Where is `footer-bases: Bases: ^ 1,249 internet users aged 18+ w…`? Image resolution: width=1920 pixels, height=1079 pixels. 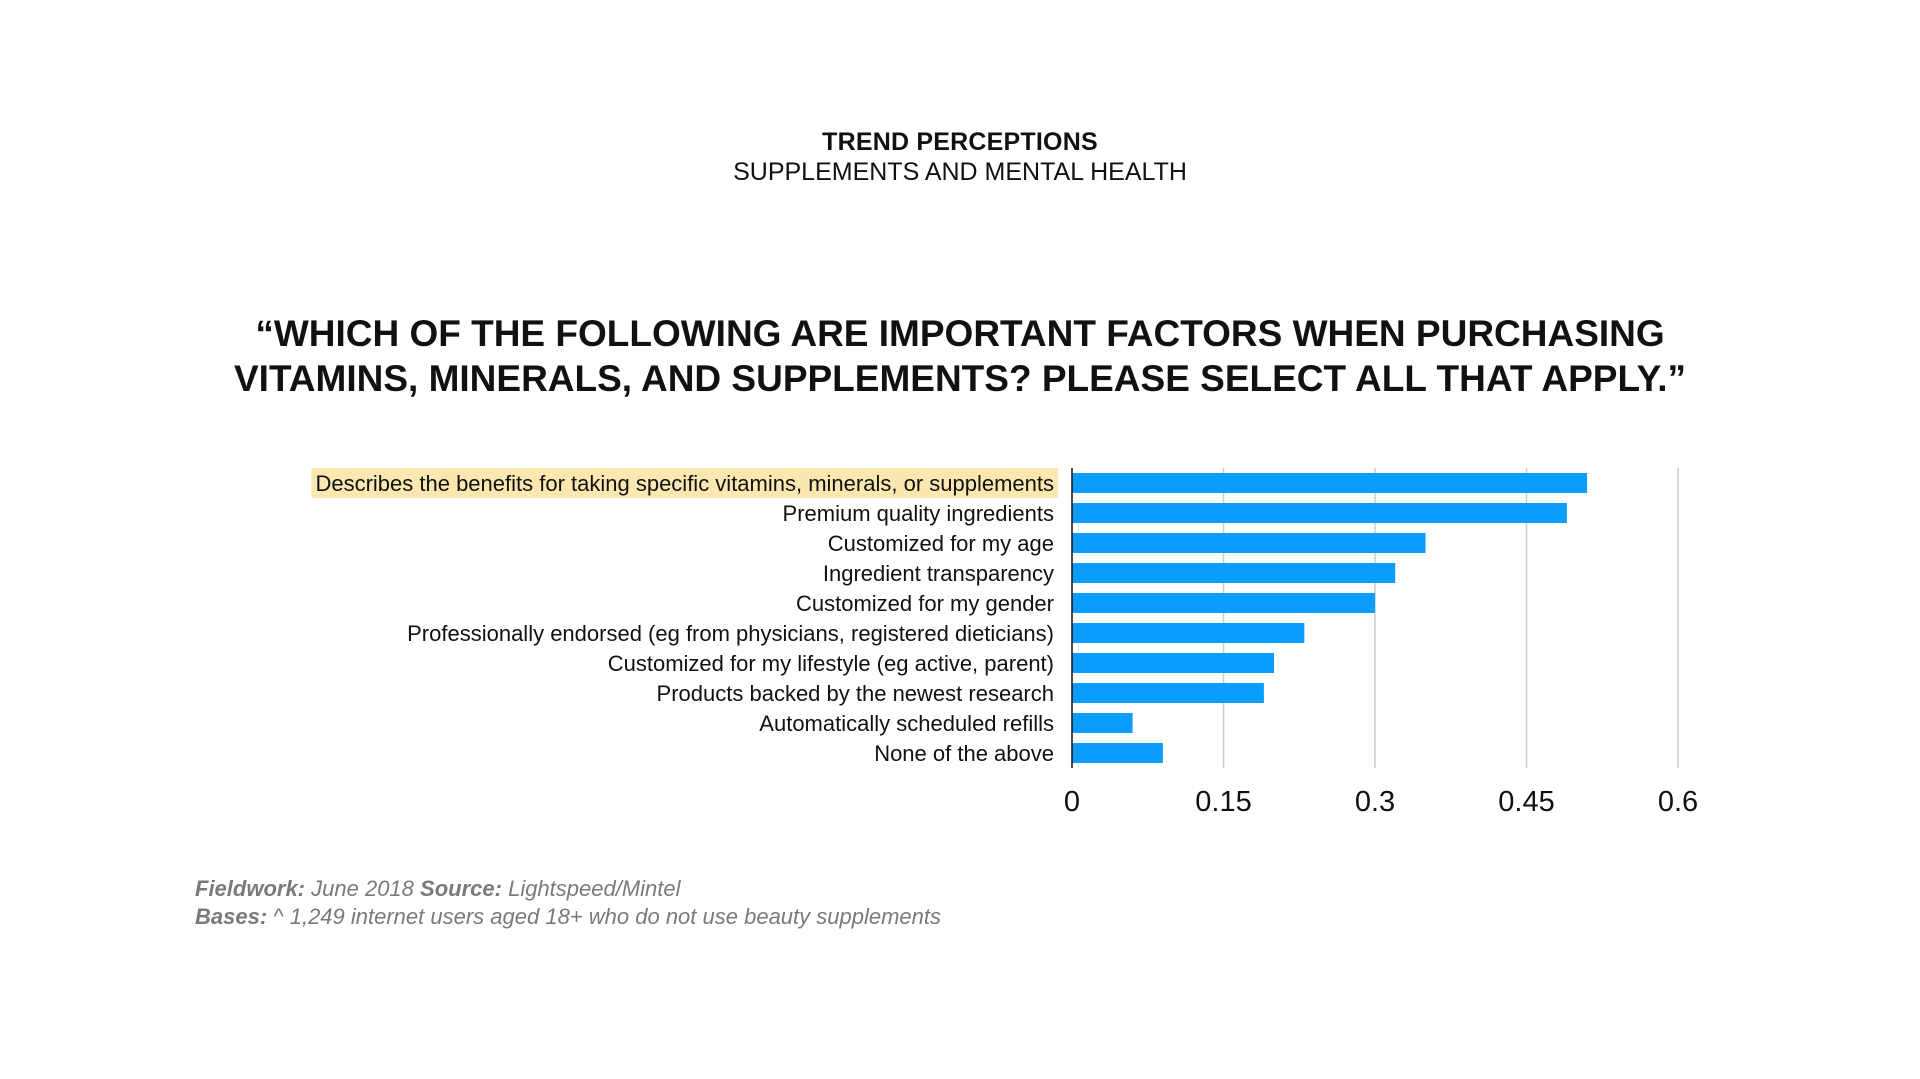 footer-bases: Bases: ^ 1,249 internet users aged 18+ w… is located at coordinates (568, 917).